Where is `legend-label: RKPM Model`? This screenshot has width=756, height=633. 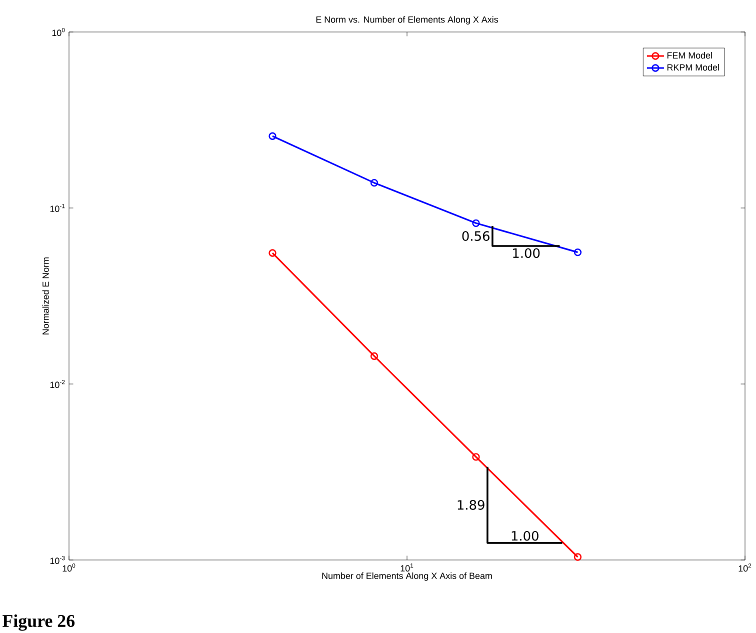 legend-label: RKPM Model is located at coordinates (693, 67).